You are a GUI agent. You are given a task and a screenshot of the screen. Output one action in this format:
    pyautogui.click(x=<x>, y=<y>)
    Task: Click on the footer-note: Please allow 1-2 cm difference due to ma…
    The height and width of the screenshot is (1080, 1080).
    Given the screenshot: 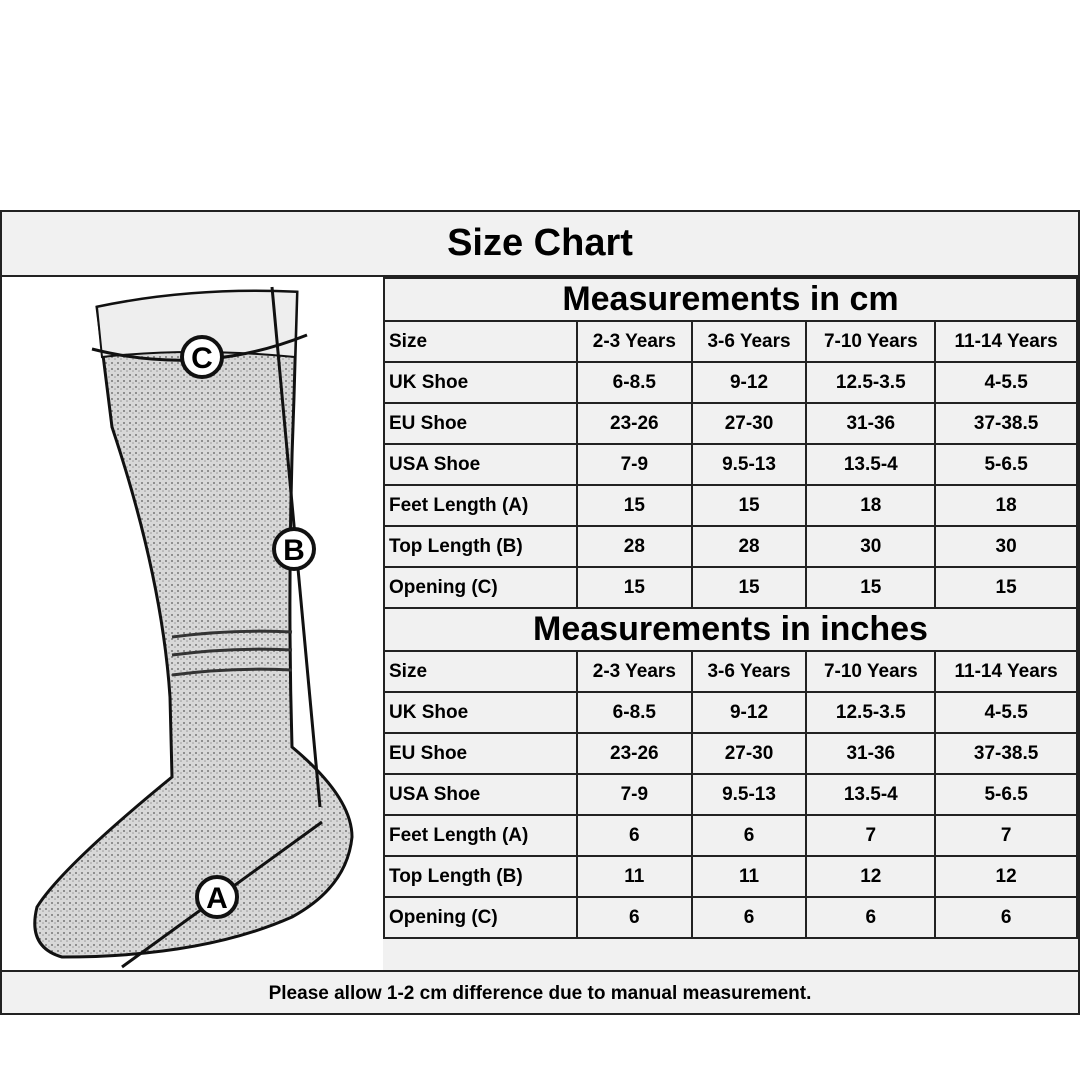 What is the action you would take?
    pyautogui.click(x=540, y=992)
    